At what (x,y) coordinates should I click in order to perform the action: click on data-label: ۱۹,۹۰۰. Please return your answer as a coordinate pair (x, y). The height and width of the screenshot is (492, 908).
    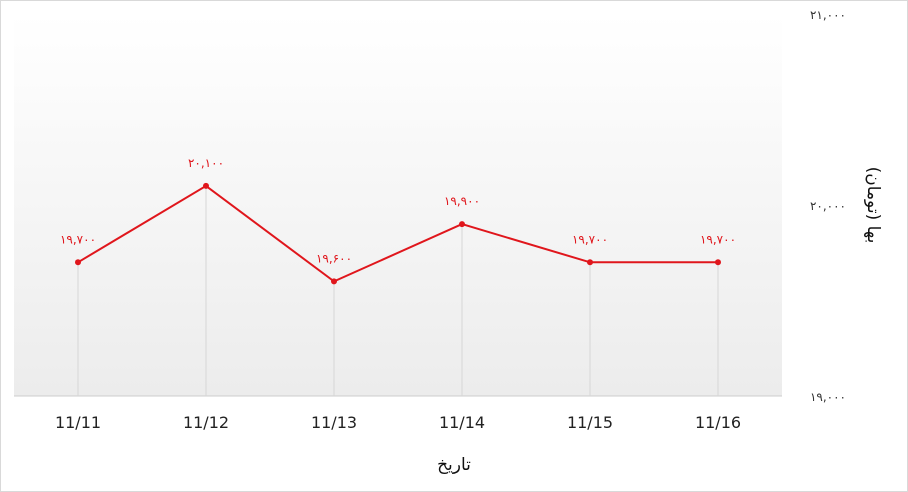
    Looking at the image, I should click on (462, 201).